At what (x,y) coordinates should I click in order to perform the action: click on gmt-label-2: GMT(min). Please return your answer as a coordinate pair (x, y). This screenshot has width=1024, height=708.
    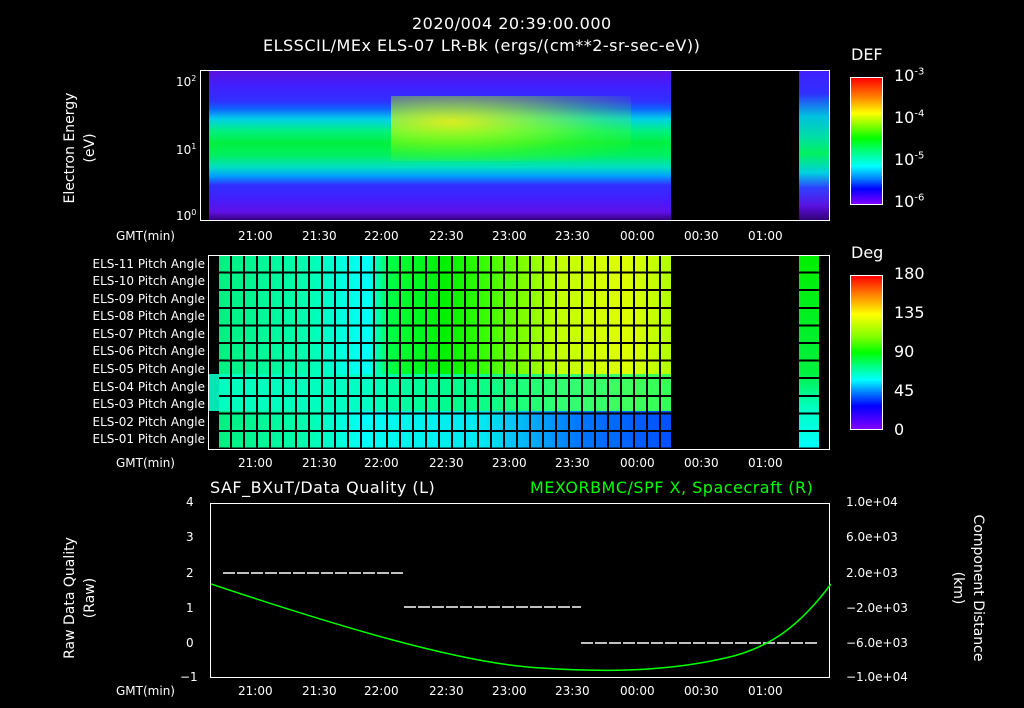
    Looking at the image, I should click on (145, 463).